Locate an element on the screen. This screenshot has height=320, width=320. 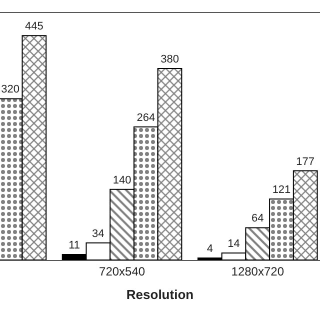
data-label: 380 is located at coordinates (169, 59).